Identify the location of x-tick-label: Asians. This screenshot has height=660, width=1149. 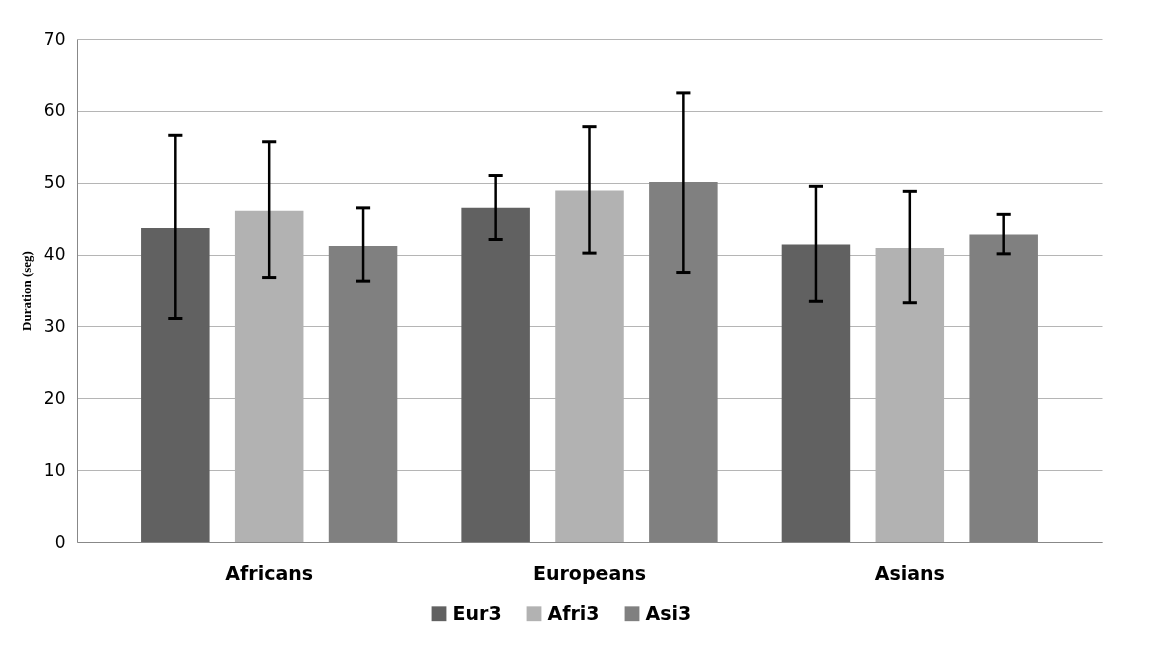
(909, 572).